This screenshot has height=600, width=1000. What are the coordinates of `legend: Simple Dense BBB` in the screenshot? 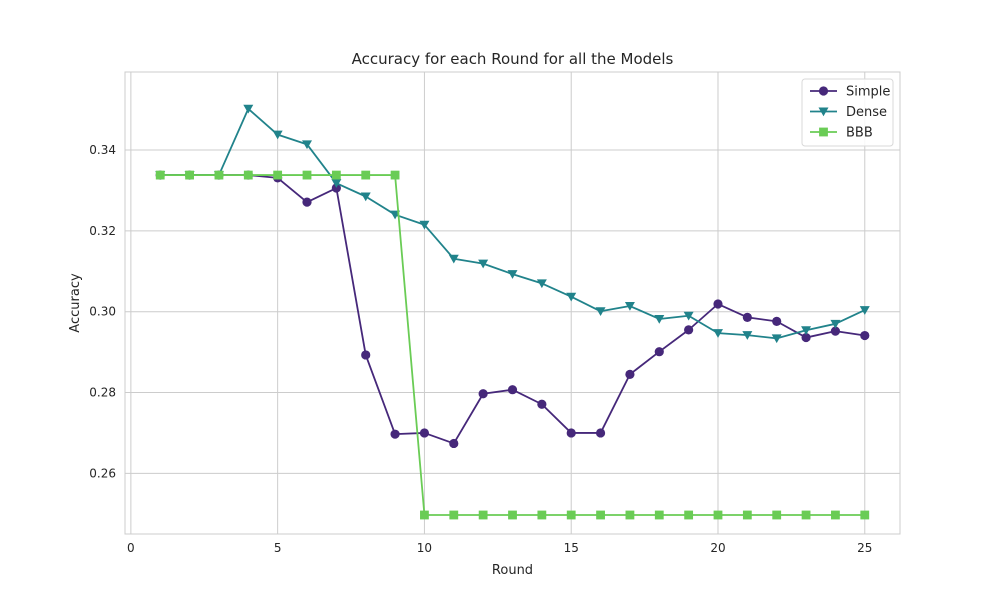 It's located at (847, 112).